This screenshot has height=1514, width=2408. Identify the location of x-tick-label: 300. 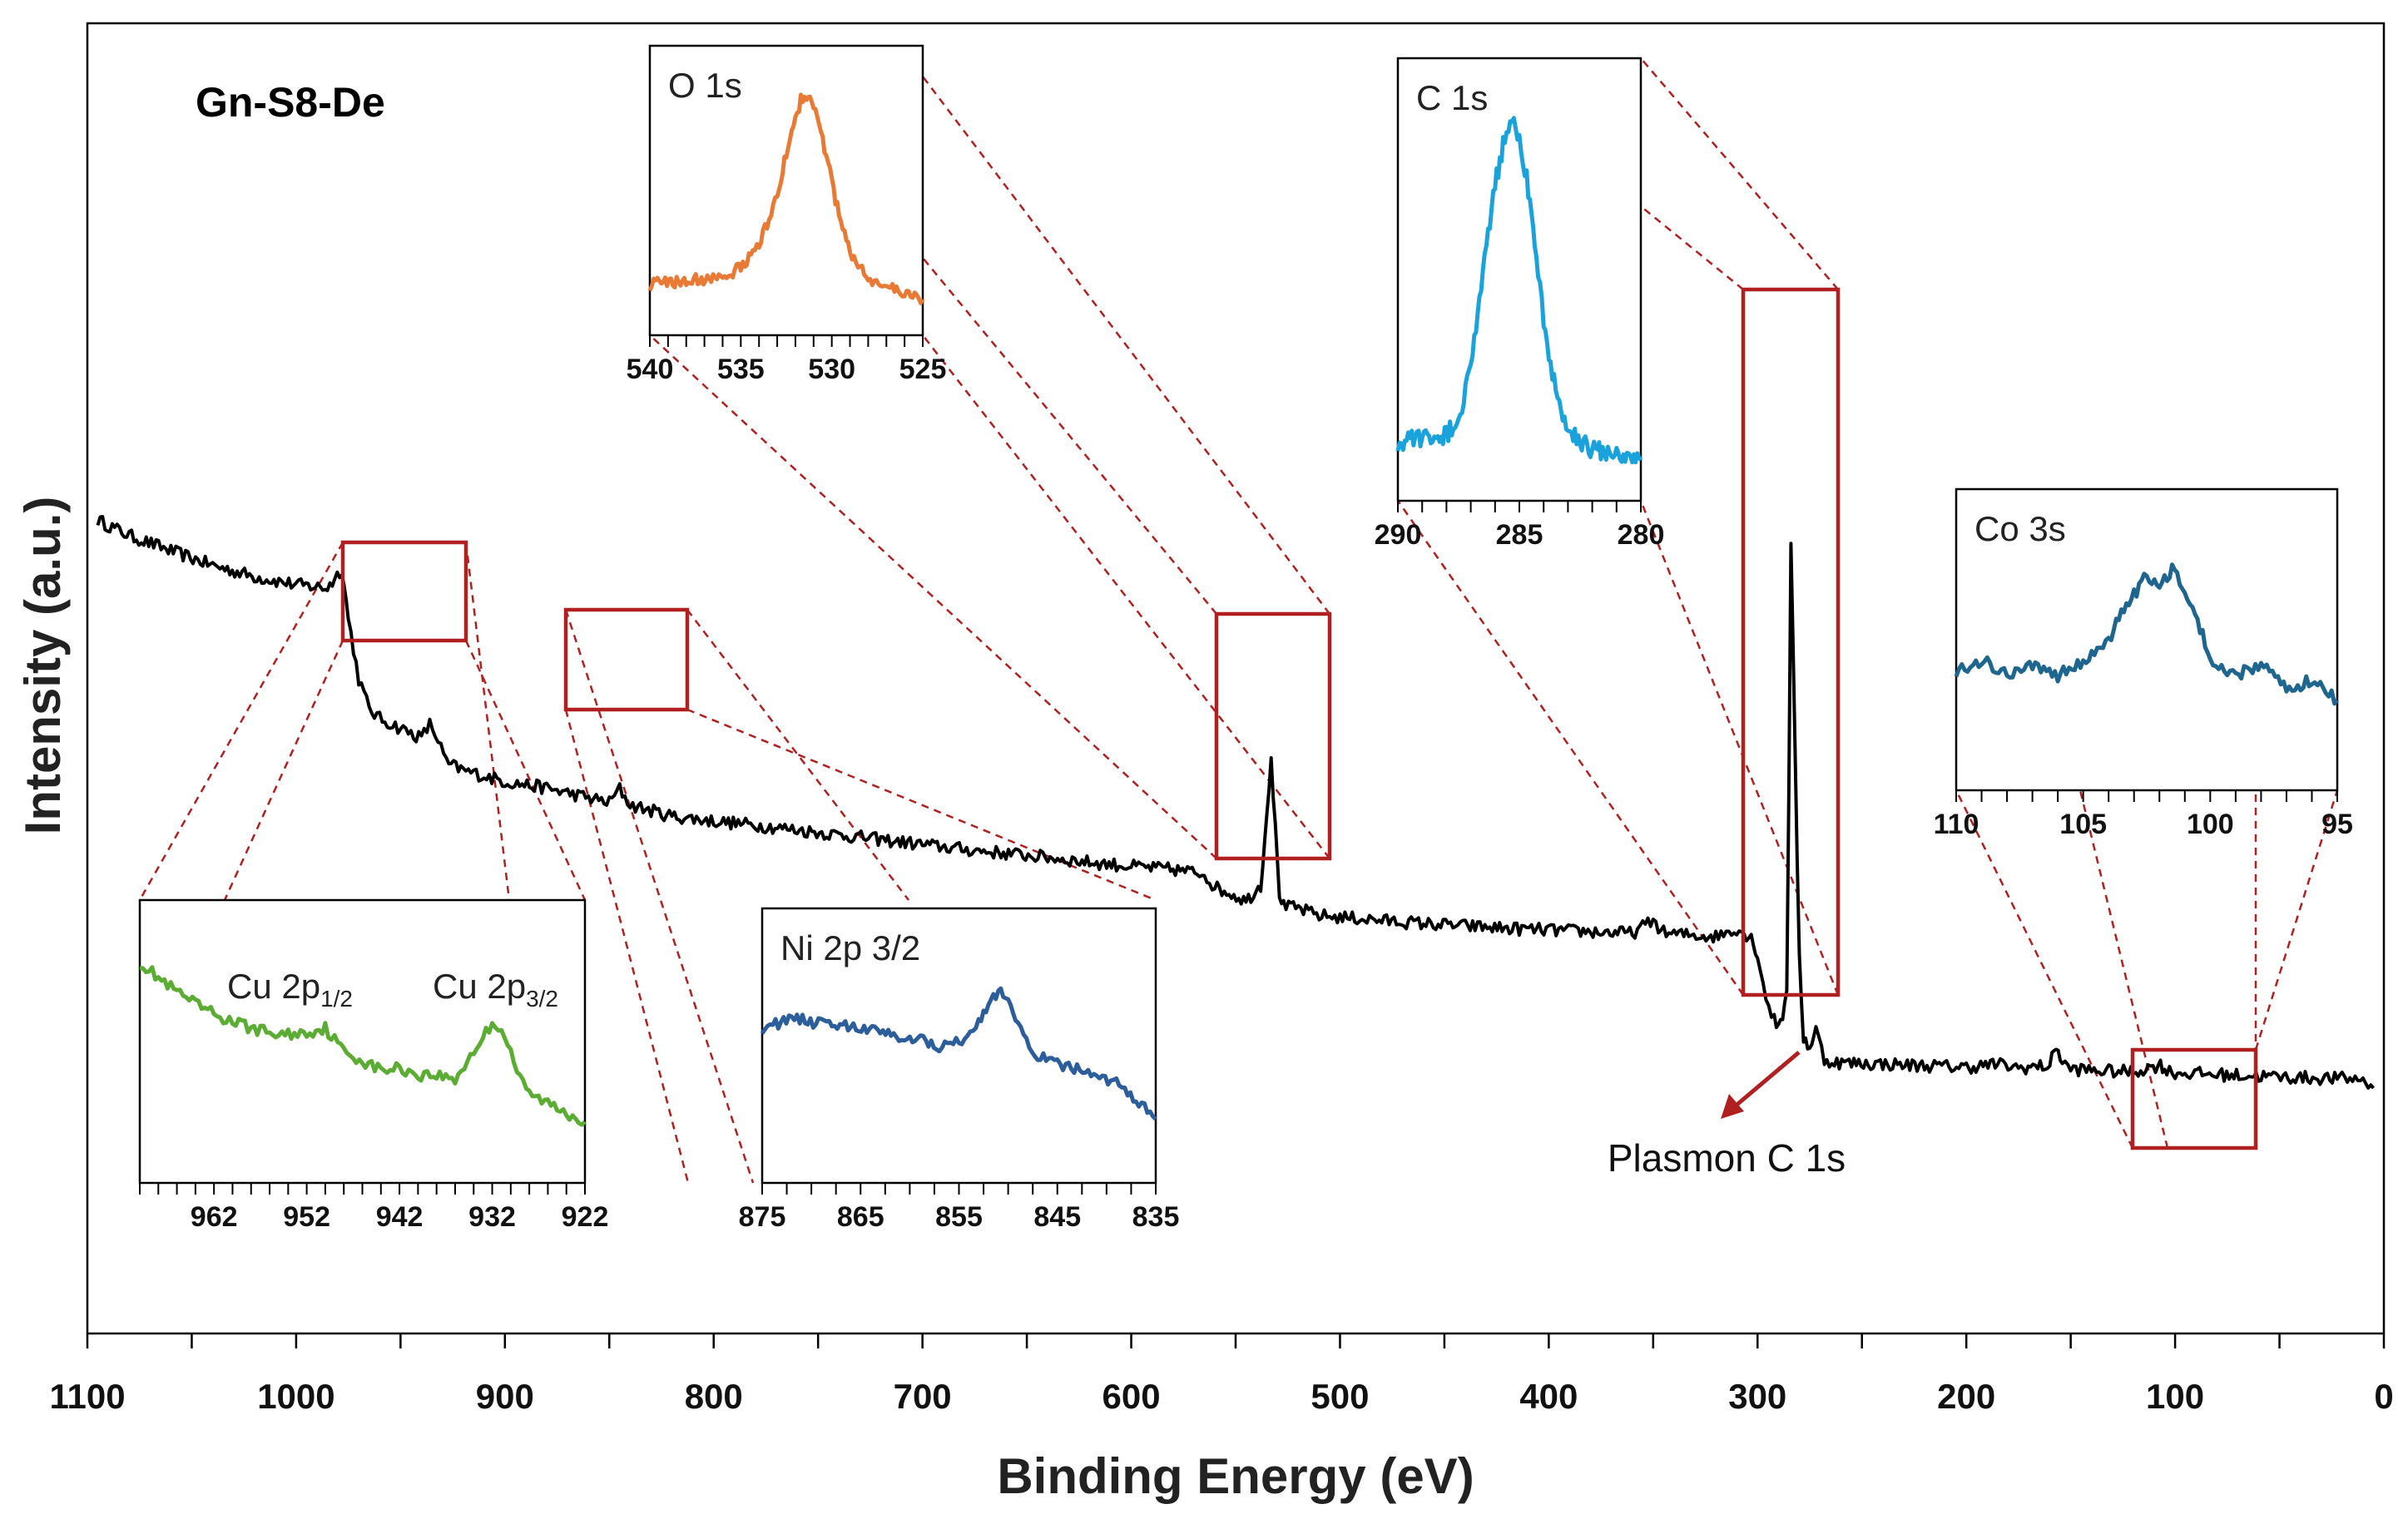
(1757, 1397).